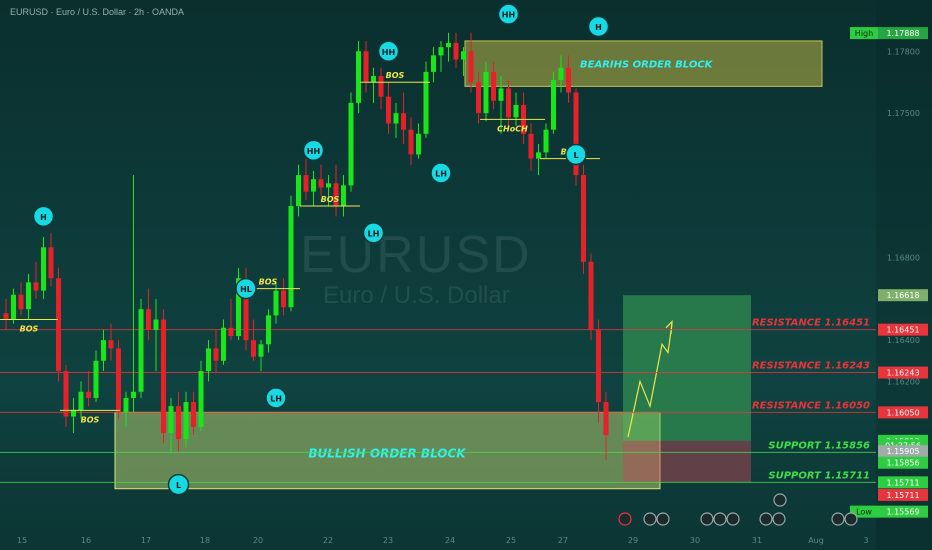  What do you see at coordinates (395, 75) in the screenshot?
I see `bos-label-4: BOS` at bounding box center [395, 75].